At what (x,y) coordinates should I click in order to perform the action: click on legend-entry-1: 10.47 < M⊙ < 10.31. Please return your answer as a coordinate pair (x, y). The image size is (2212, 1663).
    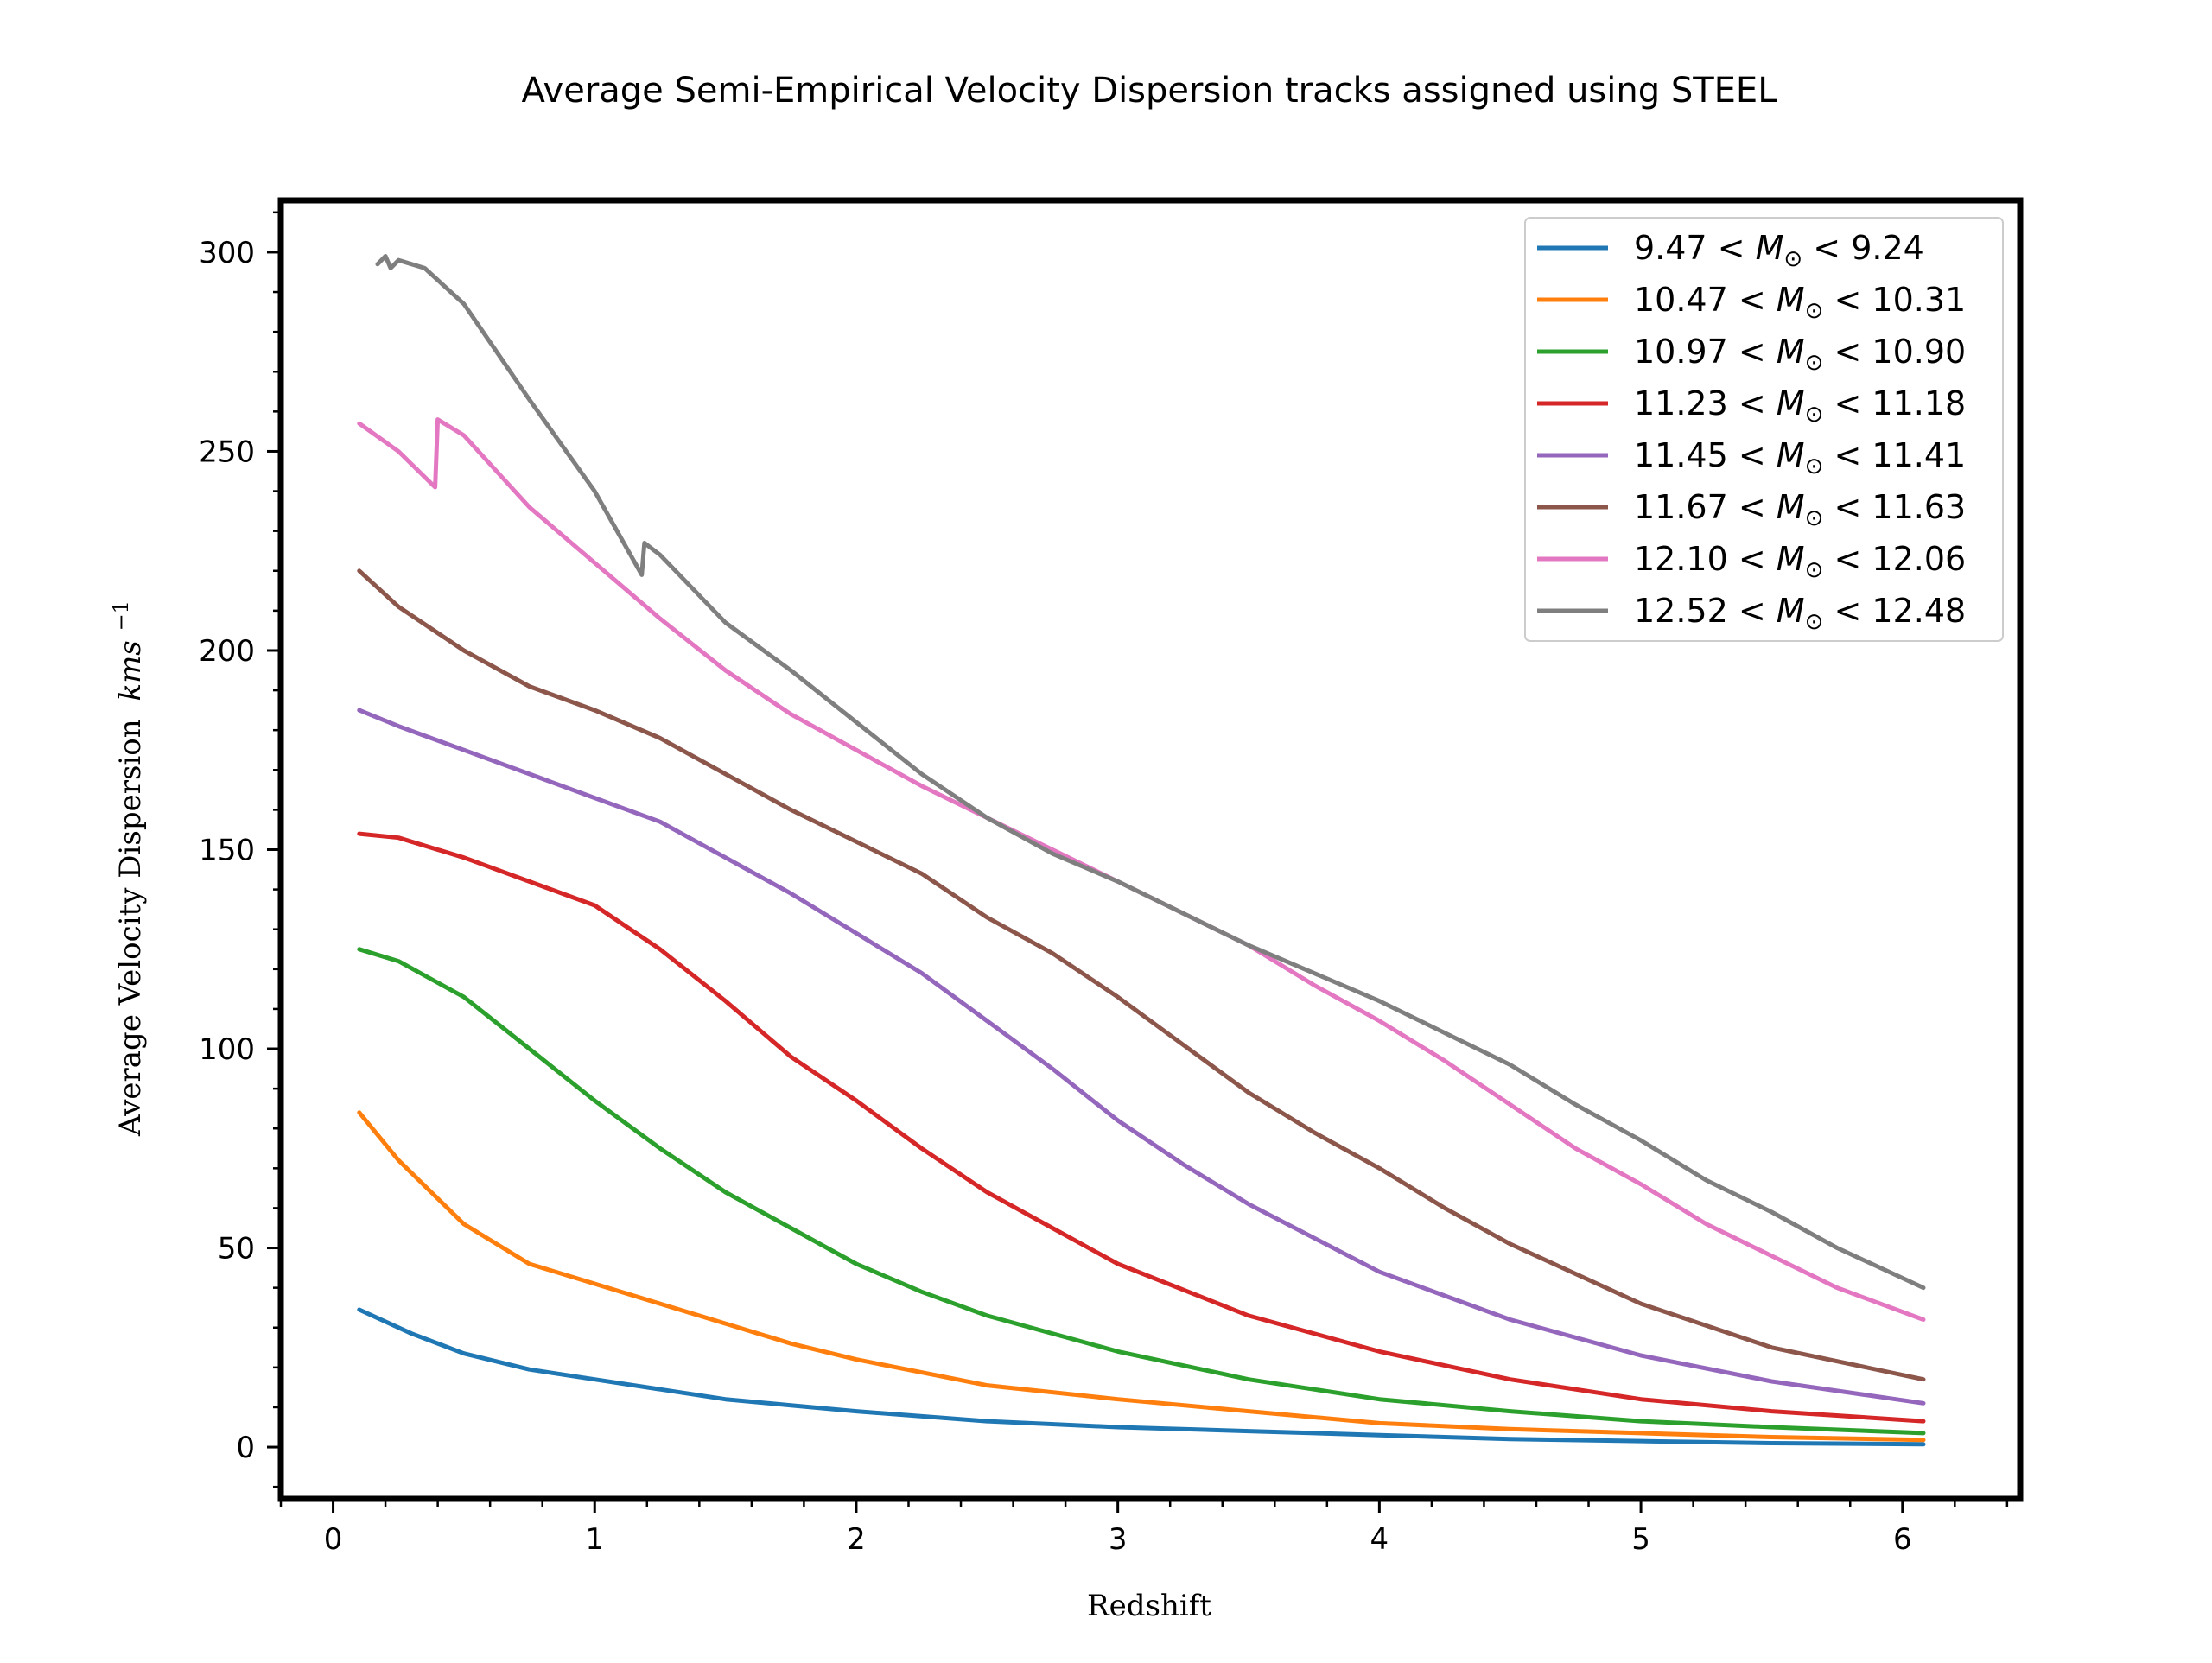
    Looking at the image, I should click on (1800, 303).